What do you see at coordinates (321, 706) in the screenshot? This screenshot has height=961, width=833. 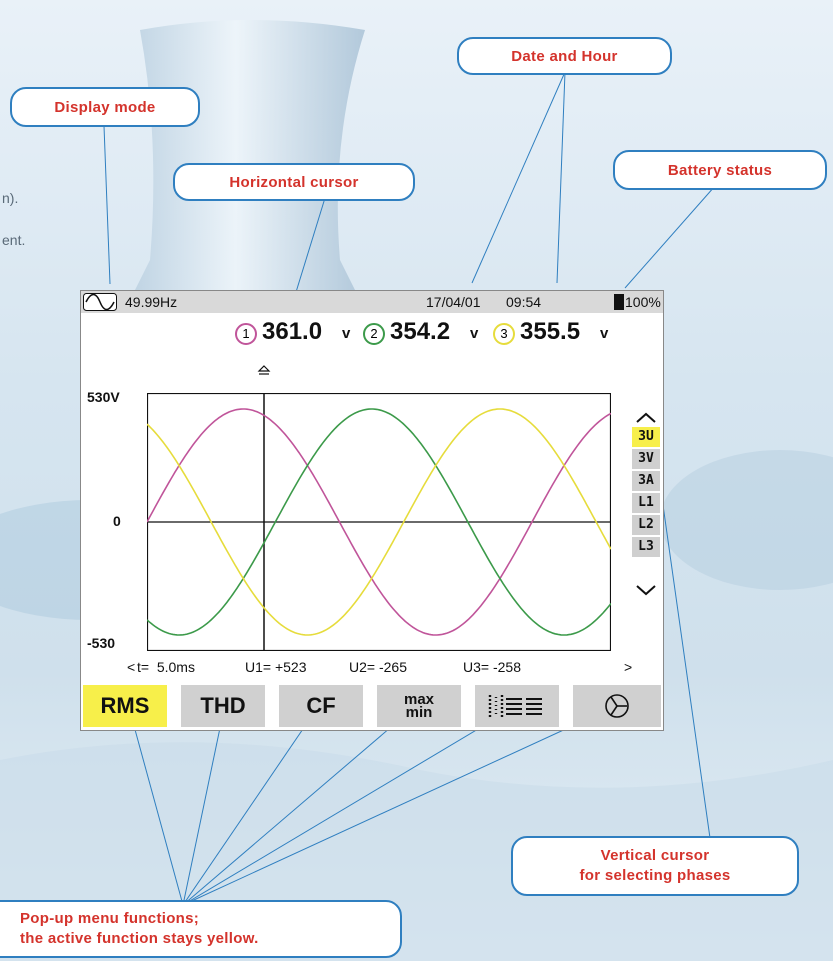 I see `tab-cf: CF` at bounding box center [321, 706].